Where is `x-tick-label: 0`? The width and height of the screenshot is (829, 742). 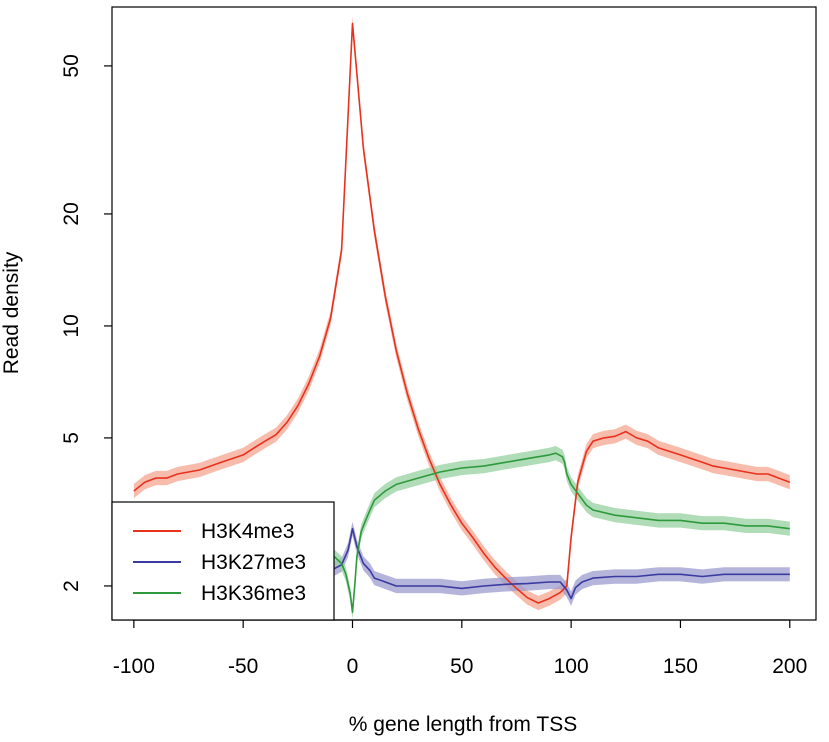 x-tick-label: 0 is located at coordinates (353, 666).